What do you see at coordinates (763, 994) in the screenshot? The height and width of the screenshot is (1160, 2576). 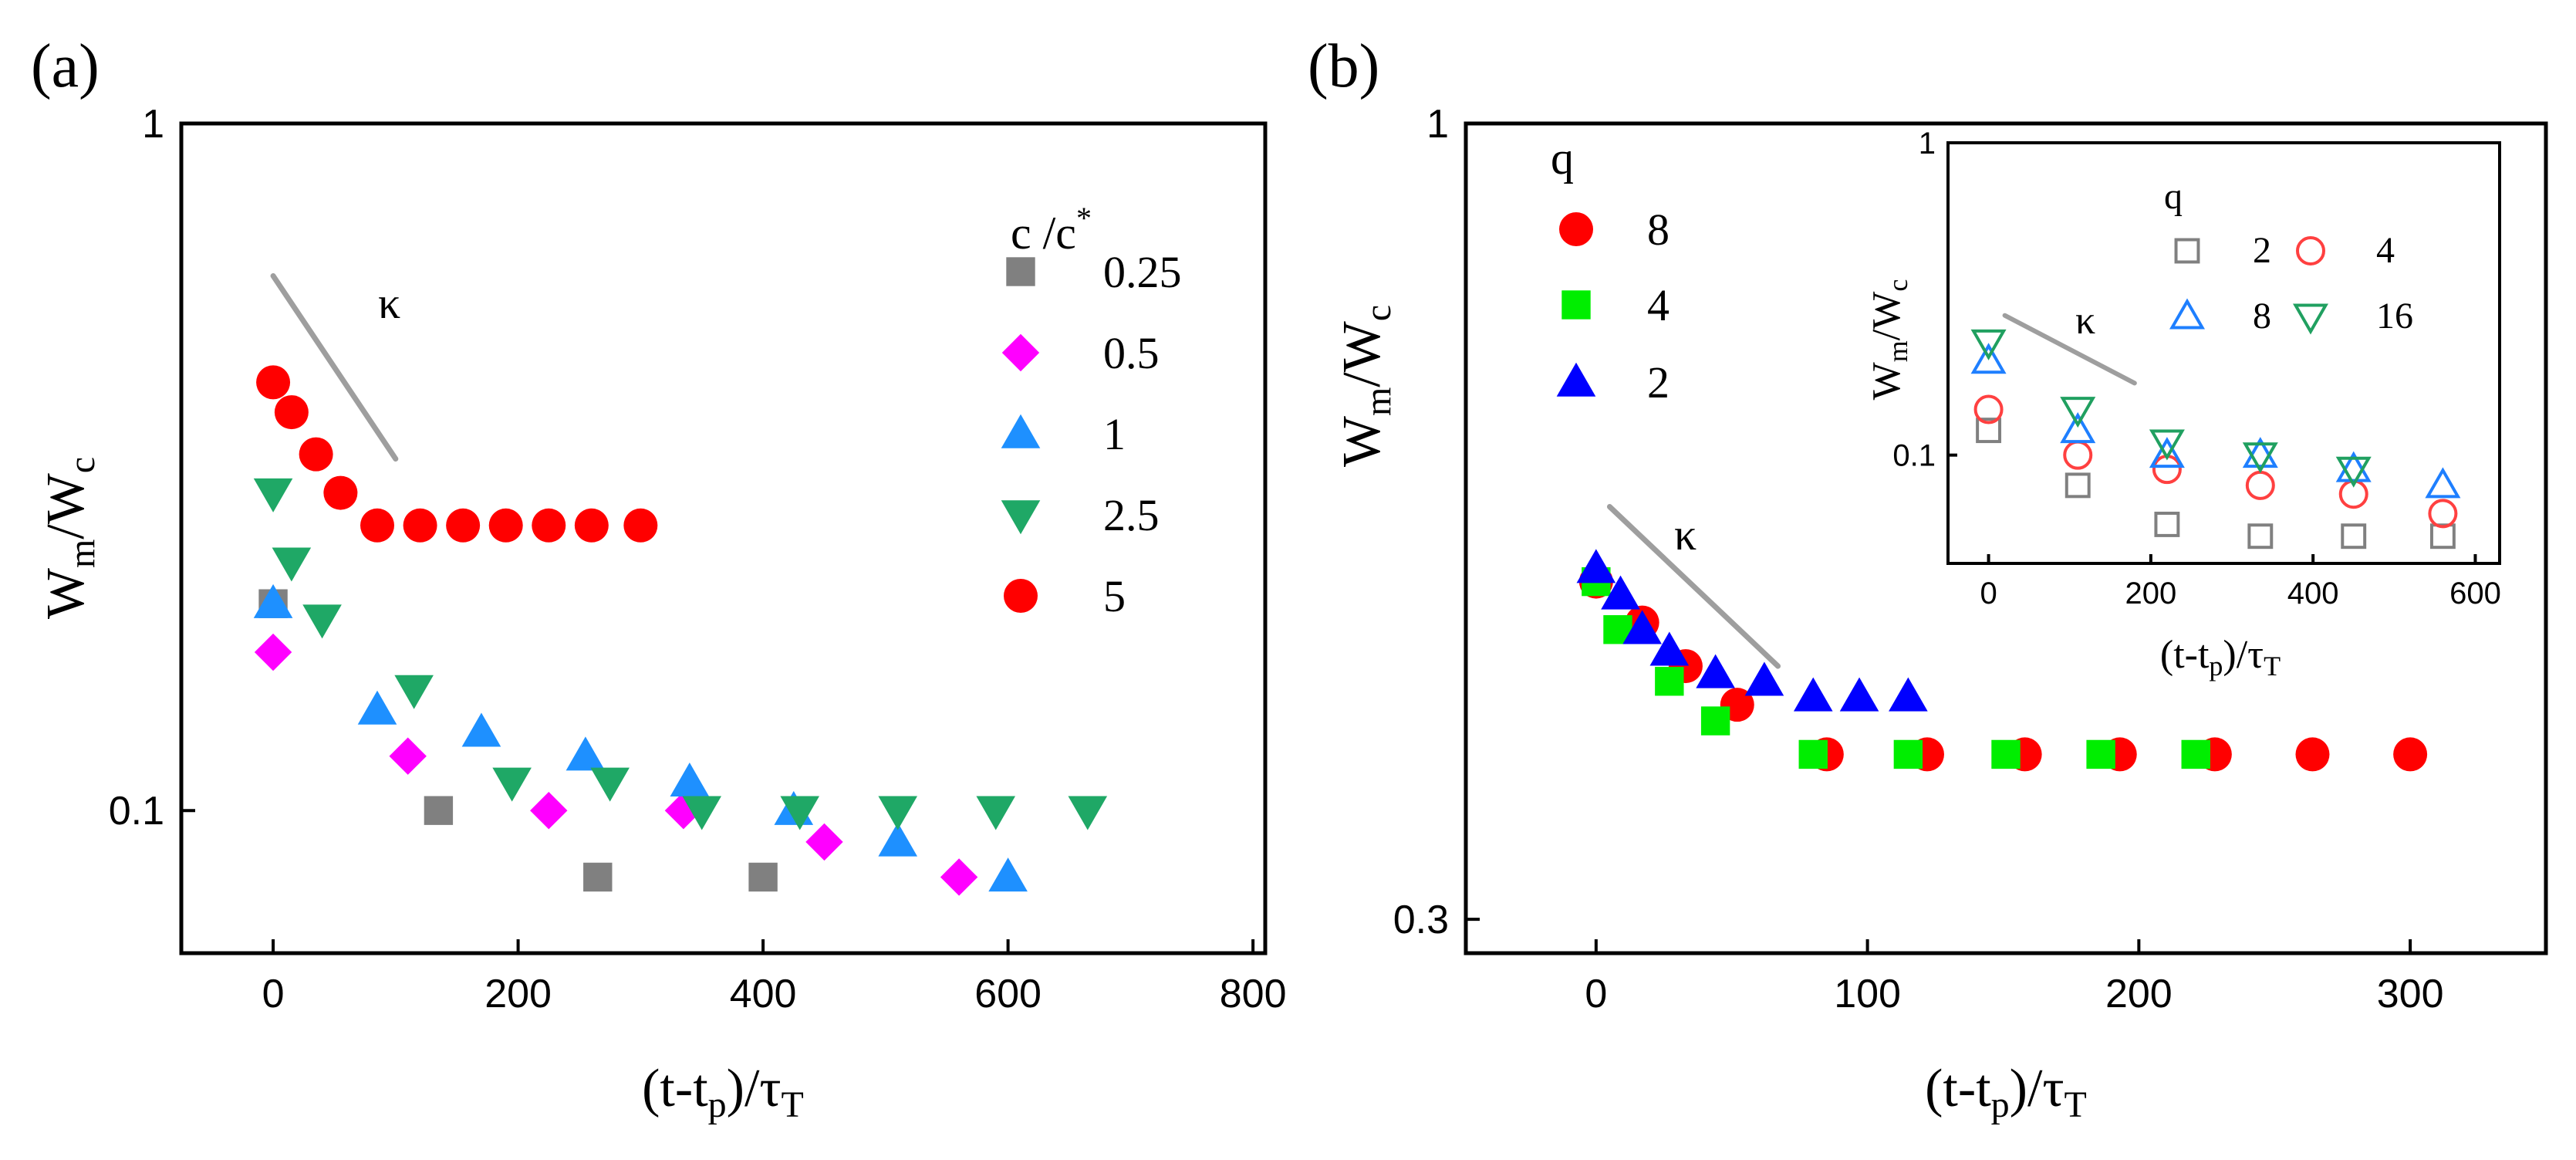 I see `panel-a-x-tick-label: 400` at bounding box center [763, 994].